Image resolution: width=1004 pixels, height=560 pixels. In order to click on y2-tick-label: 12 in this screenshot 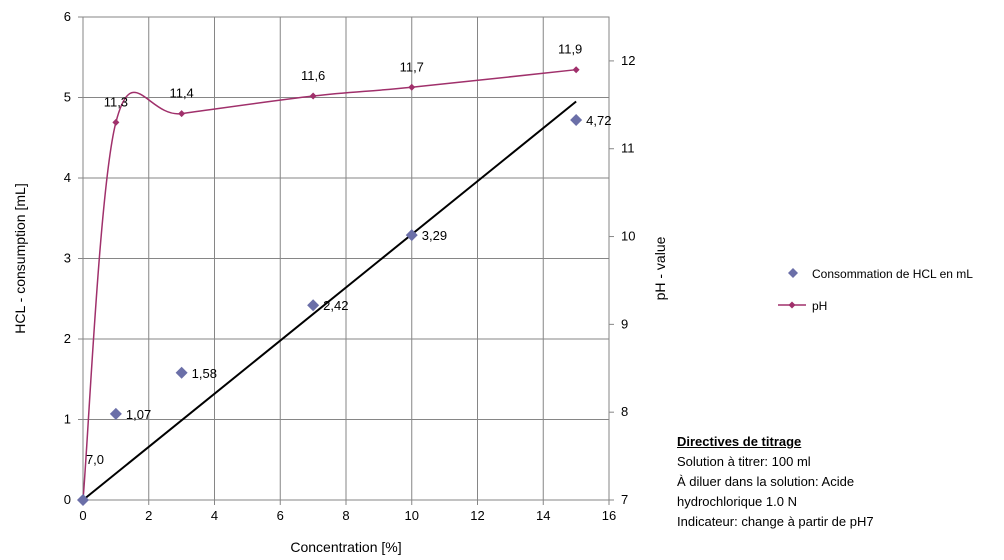, I will do `click(628, 60)`.